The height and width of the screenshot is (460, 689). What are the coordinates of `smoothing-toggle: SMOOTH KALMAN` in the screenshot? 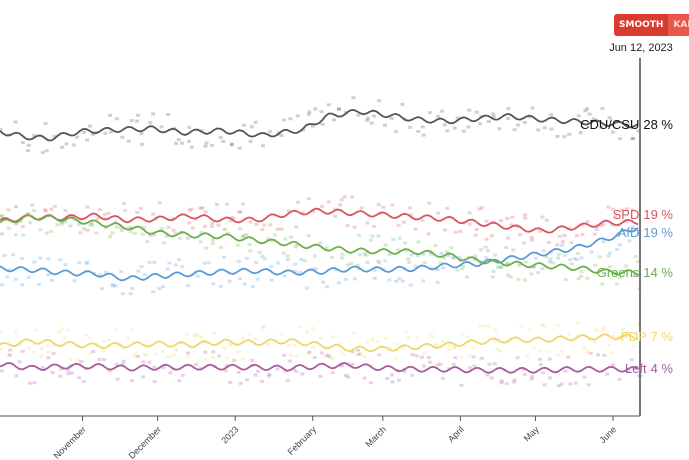 It's located at (651, 25).